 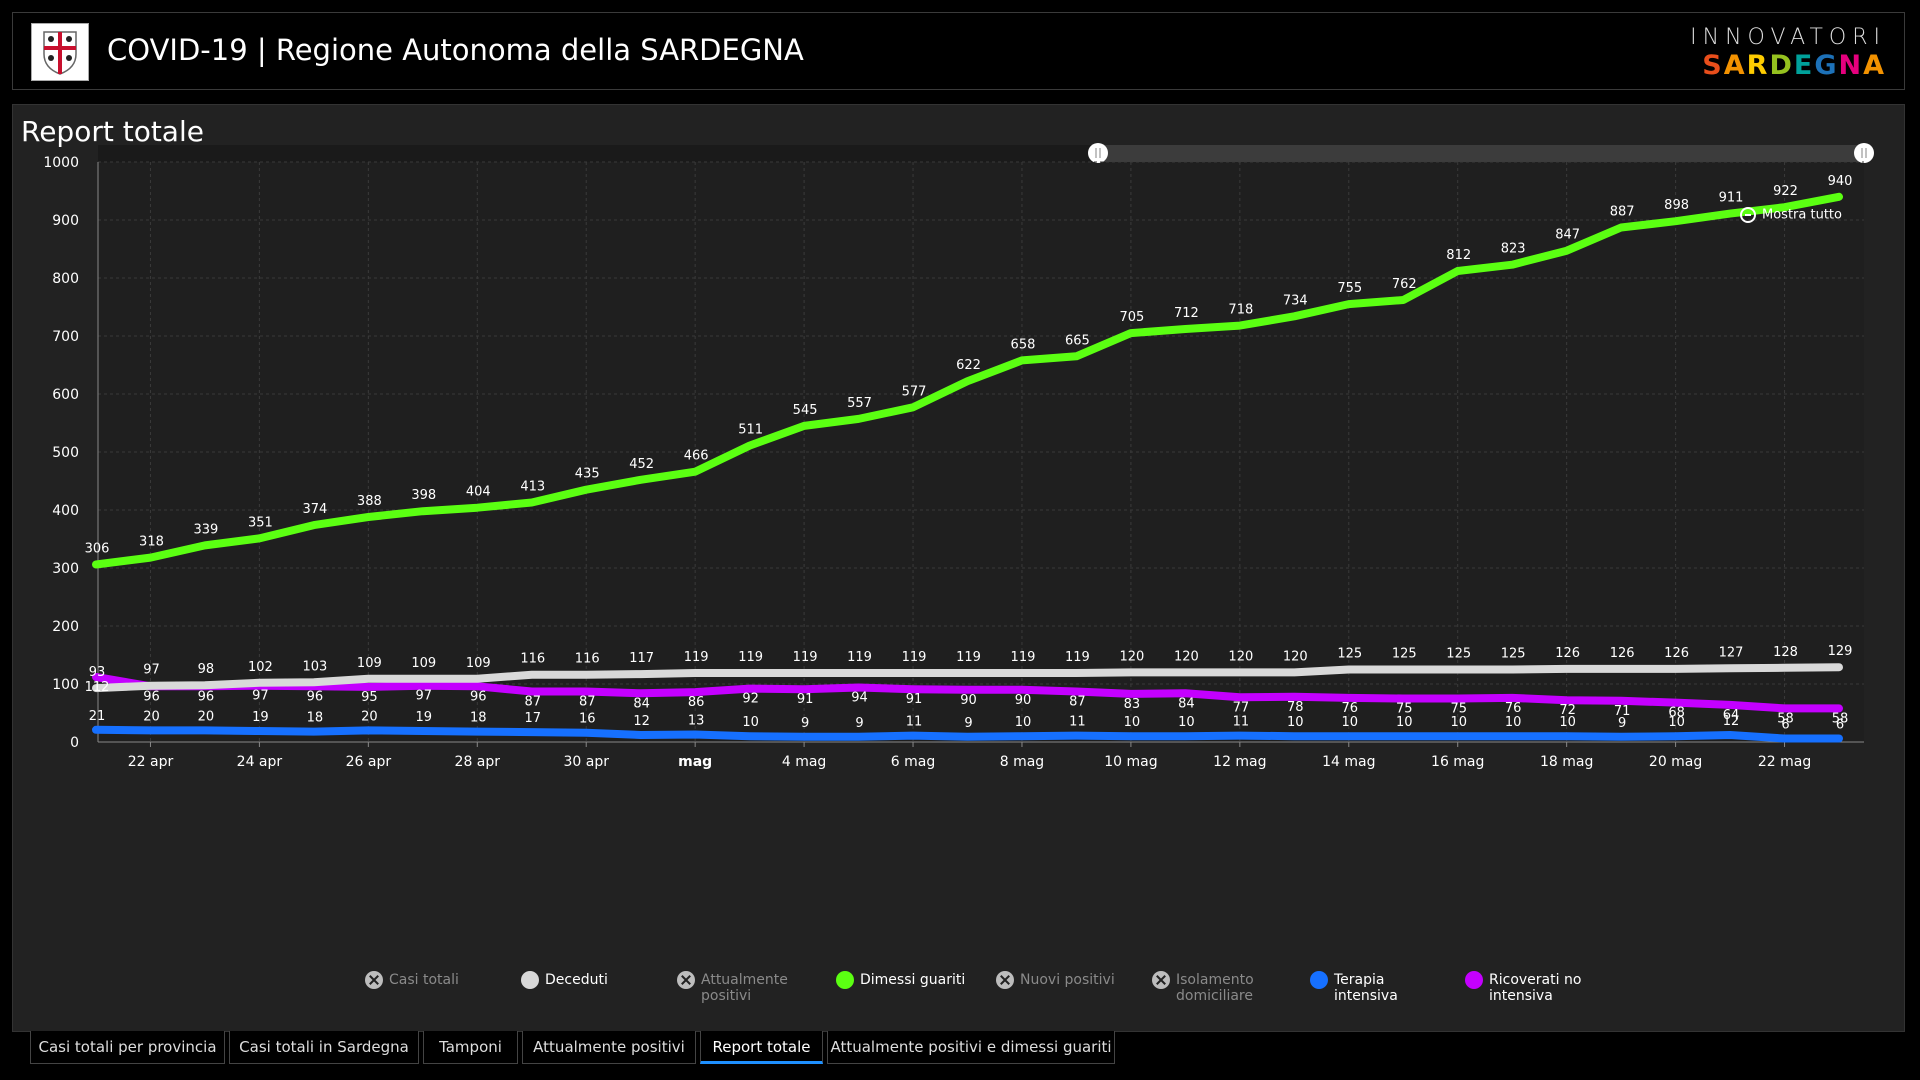 I want to click on data-label: 9, so click(x=968, y=723).